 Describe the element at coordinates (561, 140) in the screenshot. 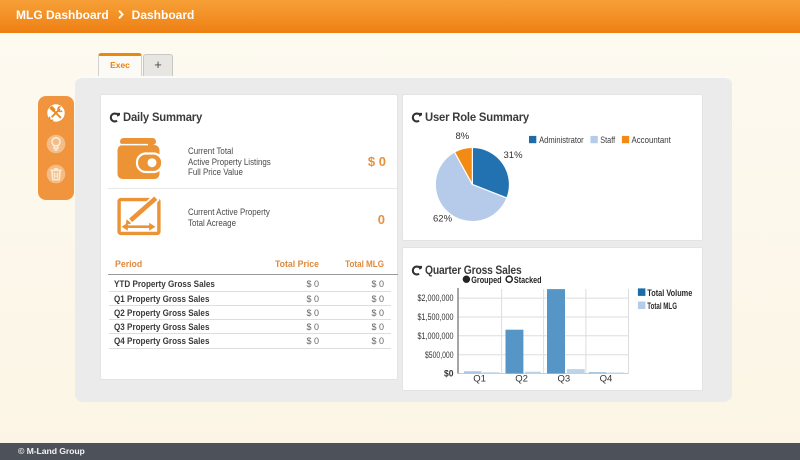

I see `svg-text: Administrator` at that location.